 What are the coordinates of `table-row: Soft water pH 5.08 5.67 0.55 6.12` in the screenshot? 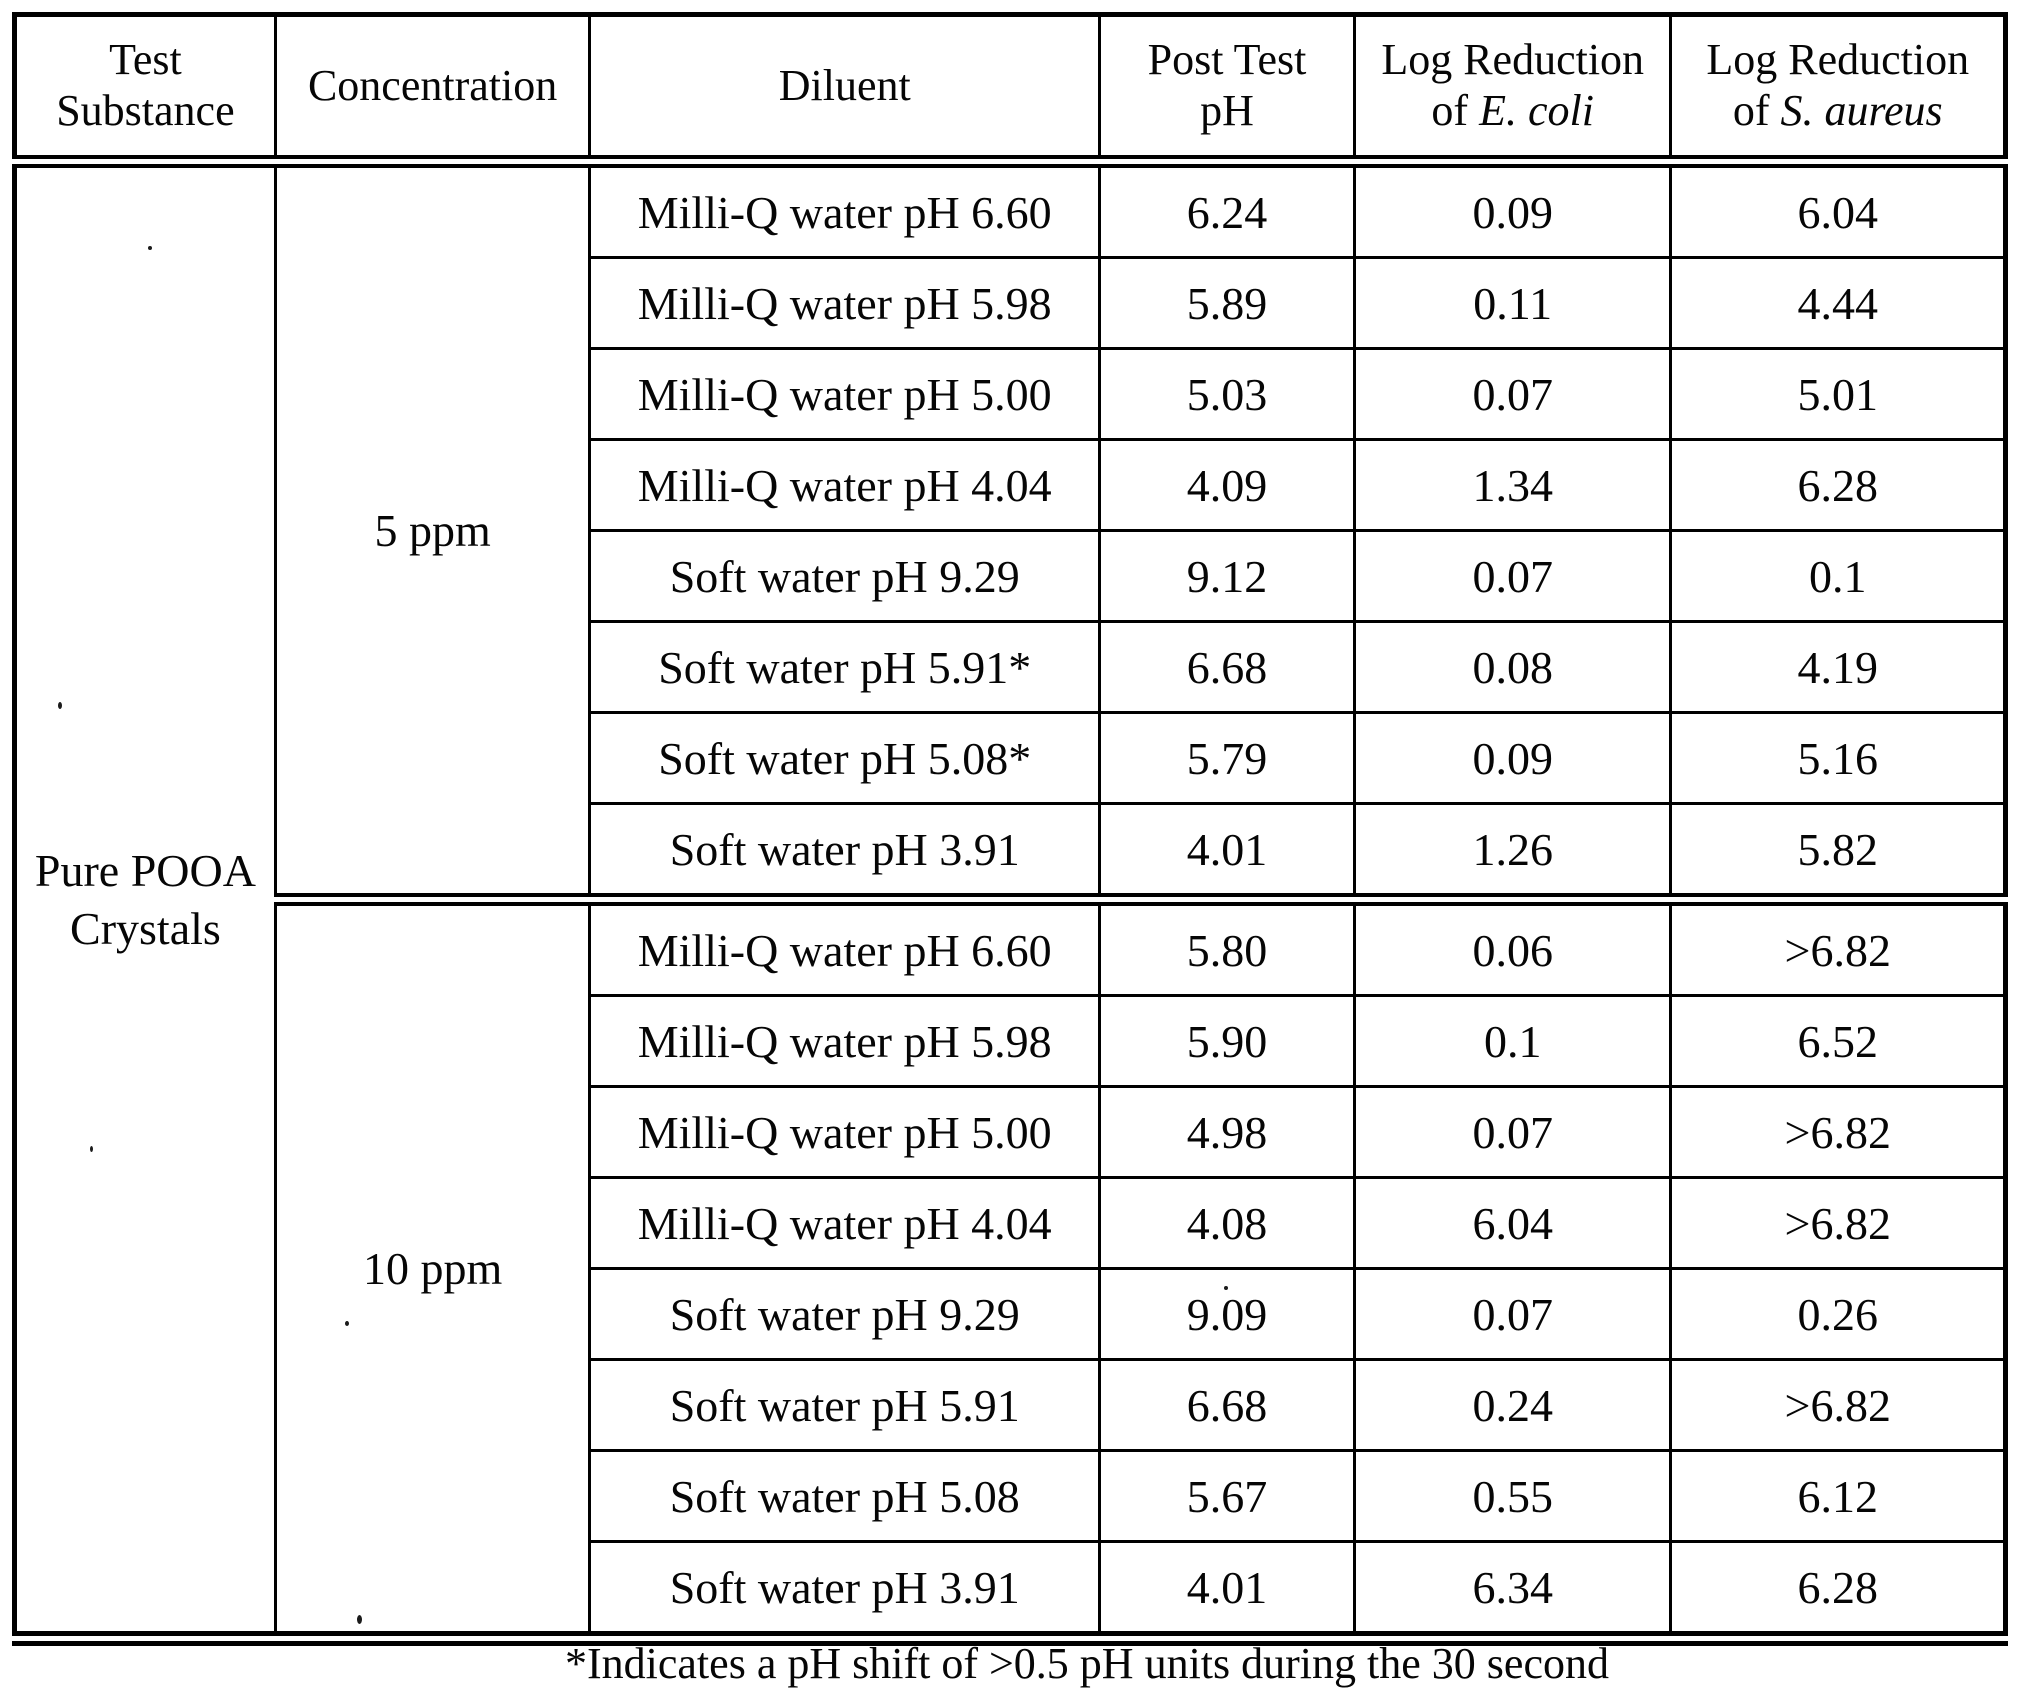 It's located at (1011, 1496).